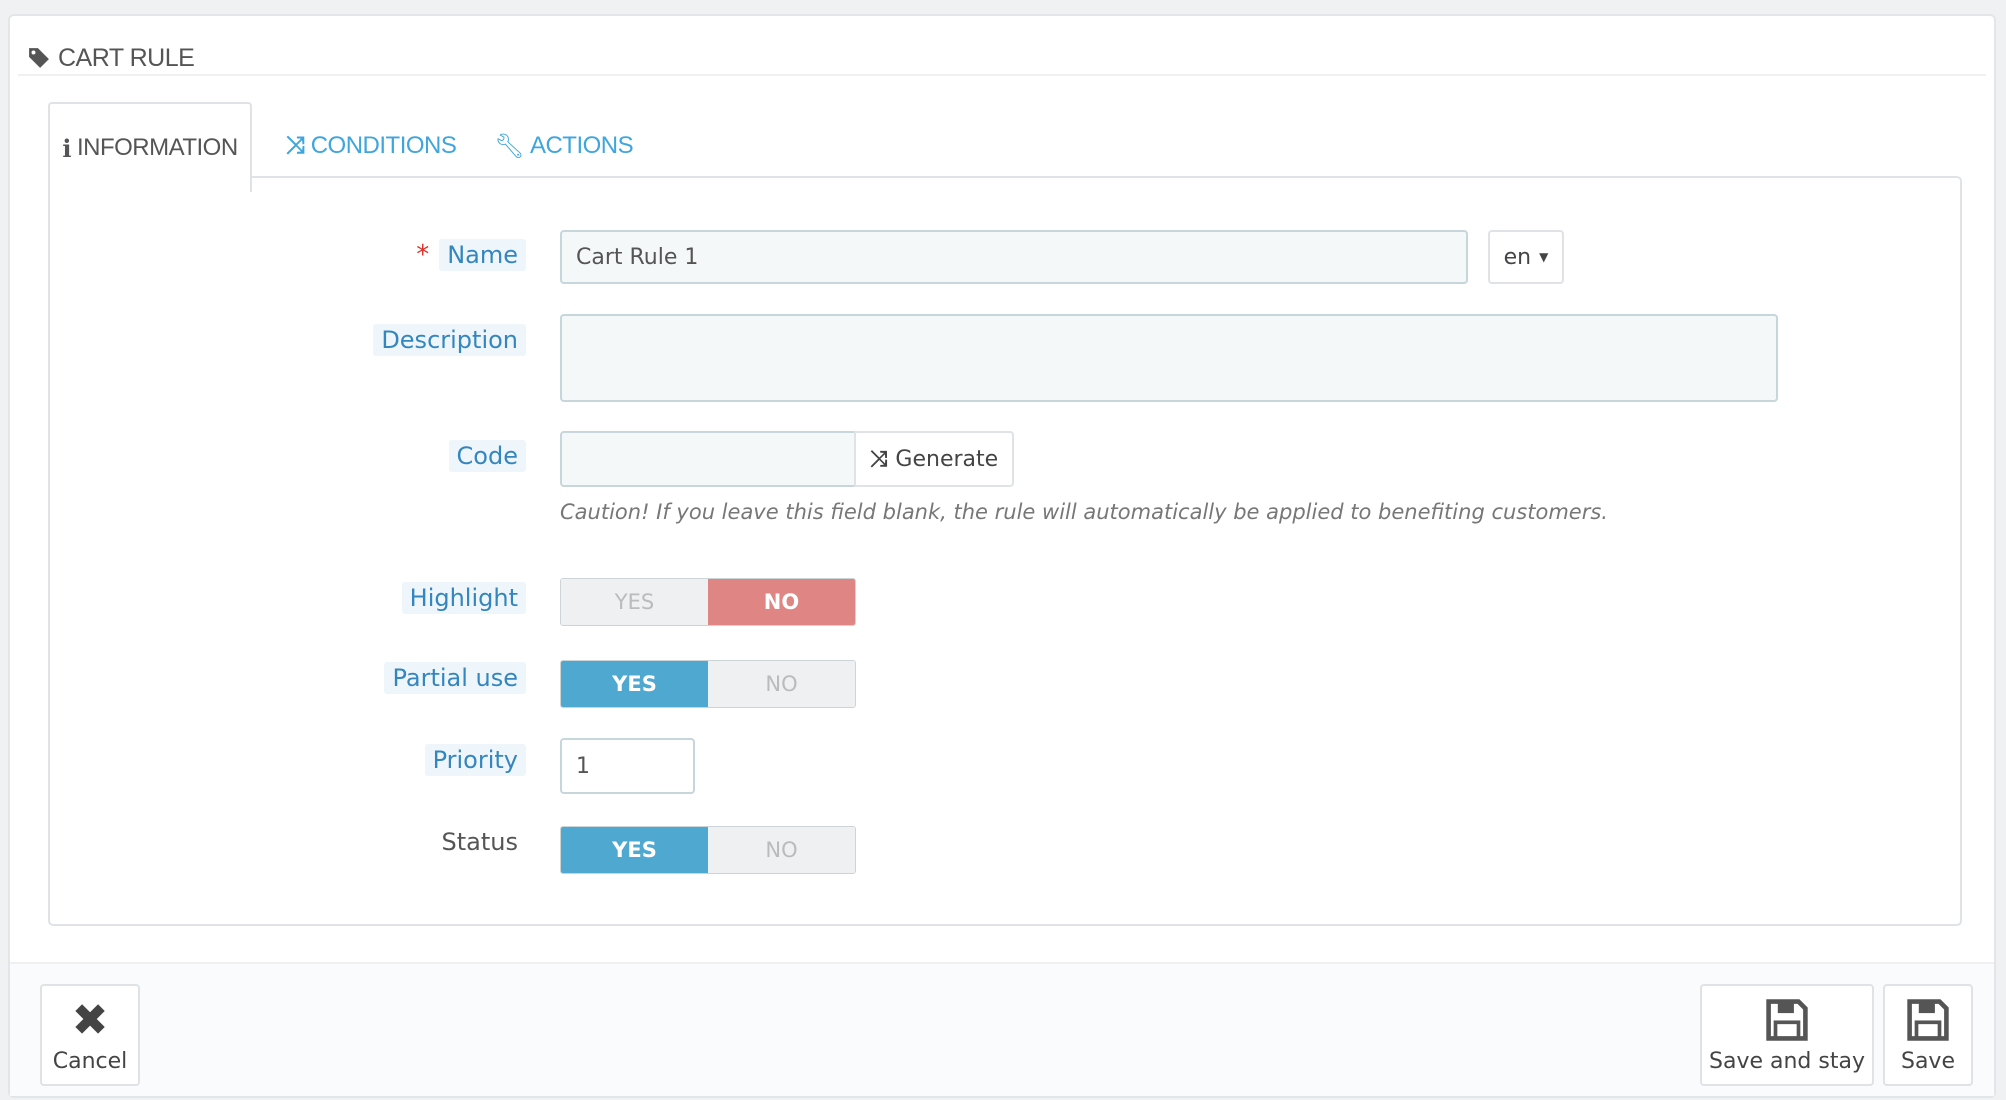 The height and width of the screenshot is (1100, 2006). What do you see at coordinates (509, 146) in the screenshot?
I see `wrench-icon: 🔧︎` at bounding box center [509, 146].